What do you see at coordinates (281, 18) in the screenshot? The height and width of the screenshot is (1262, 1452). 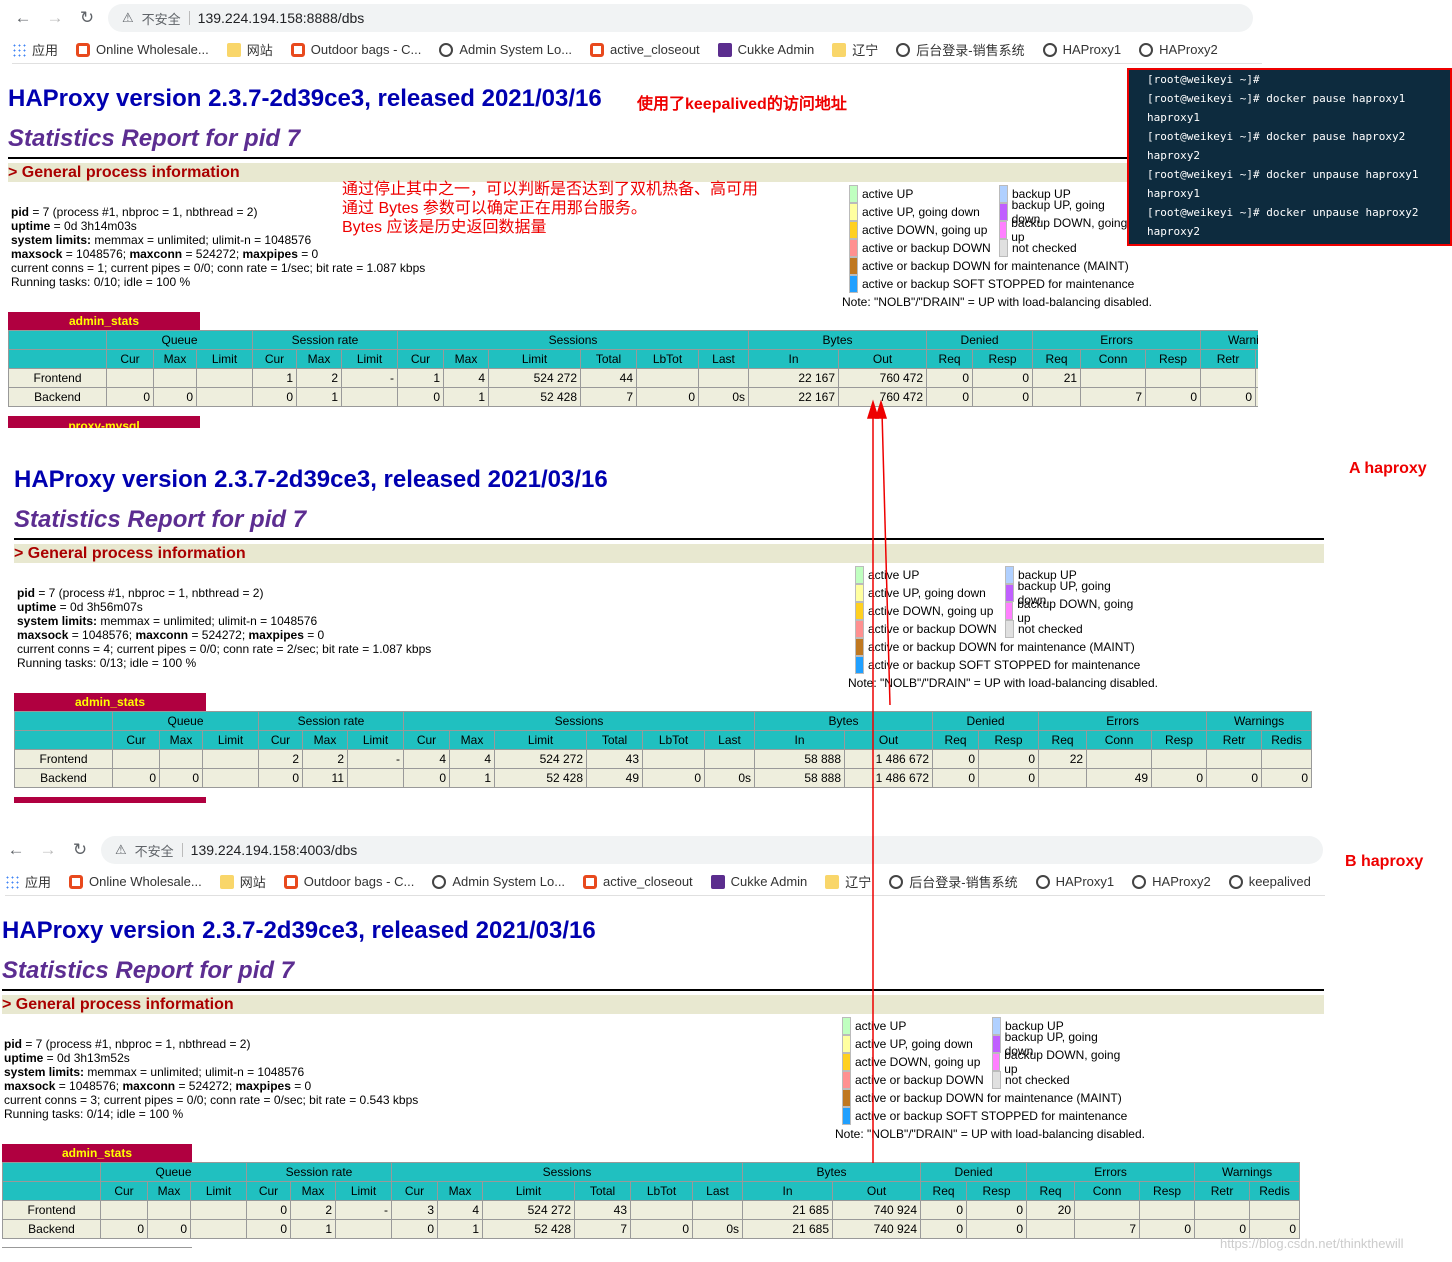 I see `url-text: 139.224.194.158:8888/dbs` at bounding box center [281, 18].